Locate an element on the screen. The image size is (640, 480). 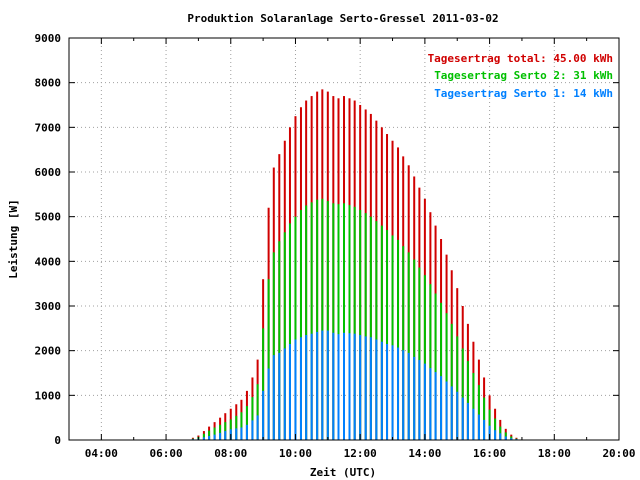
x-tick-label: 06:00 is located at coordinates (165, 453).